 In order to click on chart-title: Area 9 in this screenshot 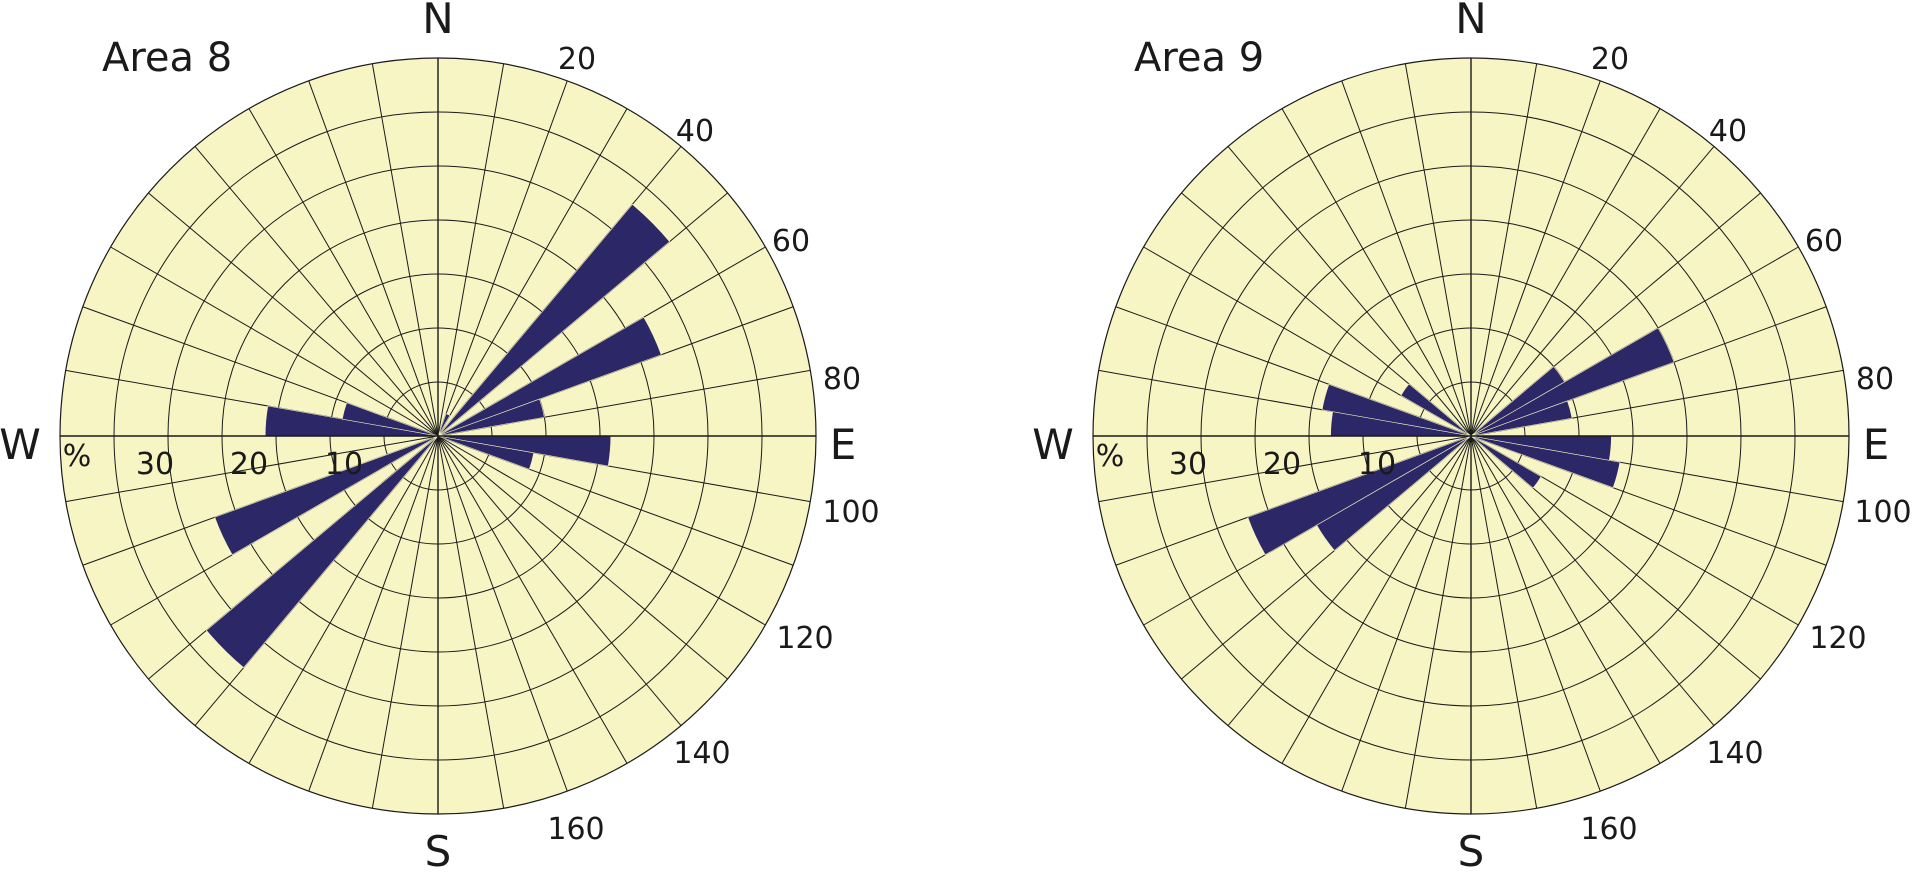, I will do `click(1199, 58)`.